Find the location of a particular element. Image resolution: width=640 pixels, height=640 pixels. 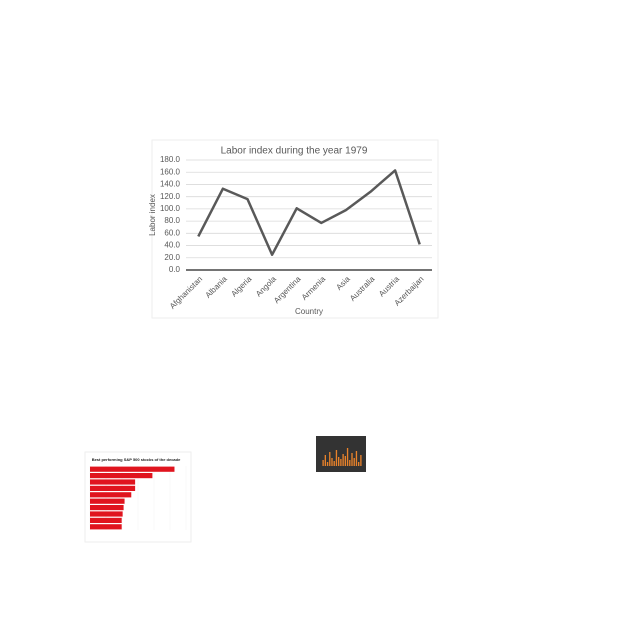

y-tick-label: 180.0 is located at coordinates (170, 159).